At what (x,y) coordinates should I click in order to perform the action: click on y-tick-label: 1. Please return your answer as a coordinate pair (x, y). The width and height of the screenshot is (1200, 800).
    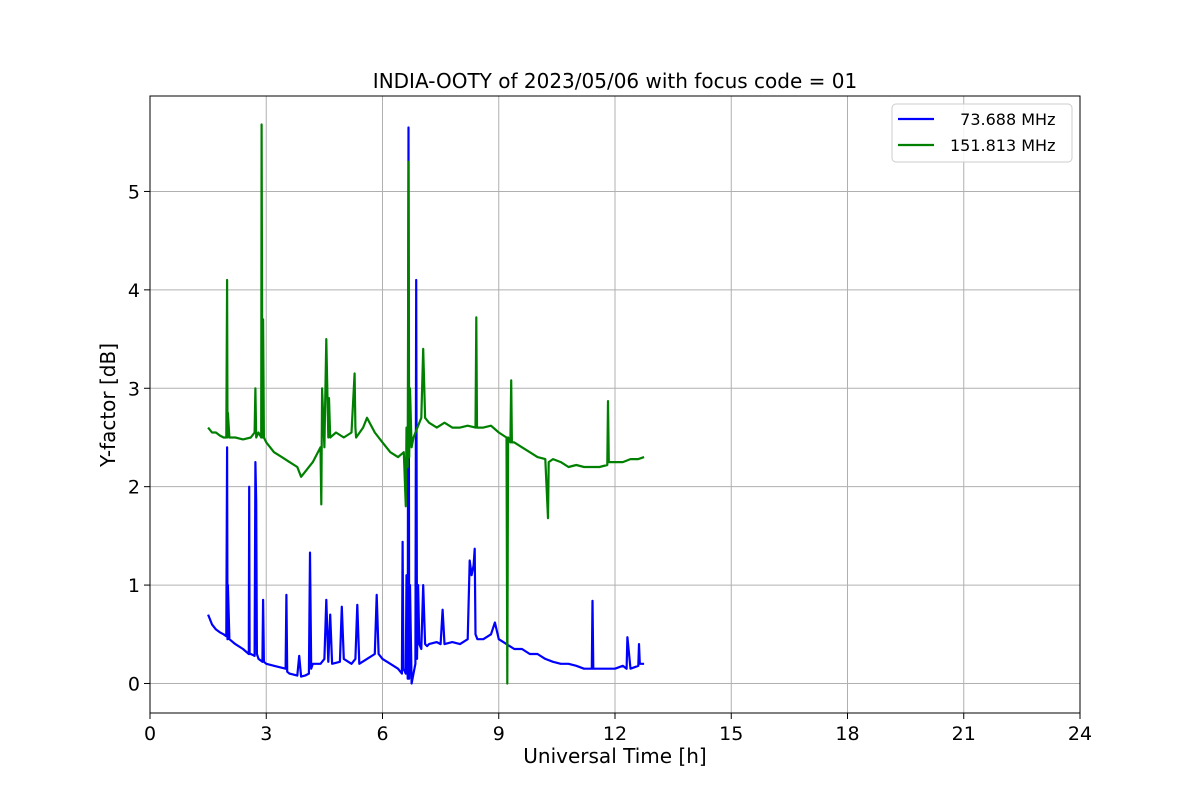
    Looking at the image, I should click on (134, 586).